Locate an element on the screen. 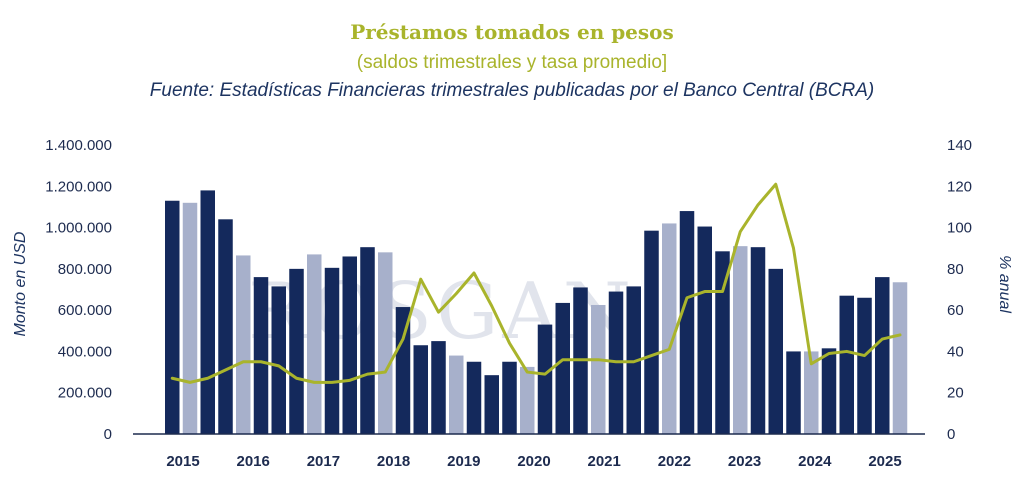 The width and height of the screenshot is (1024, 484). x-tick-label: 2016 is located at coordinates (253, 461).